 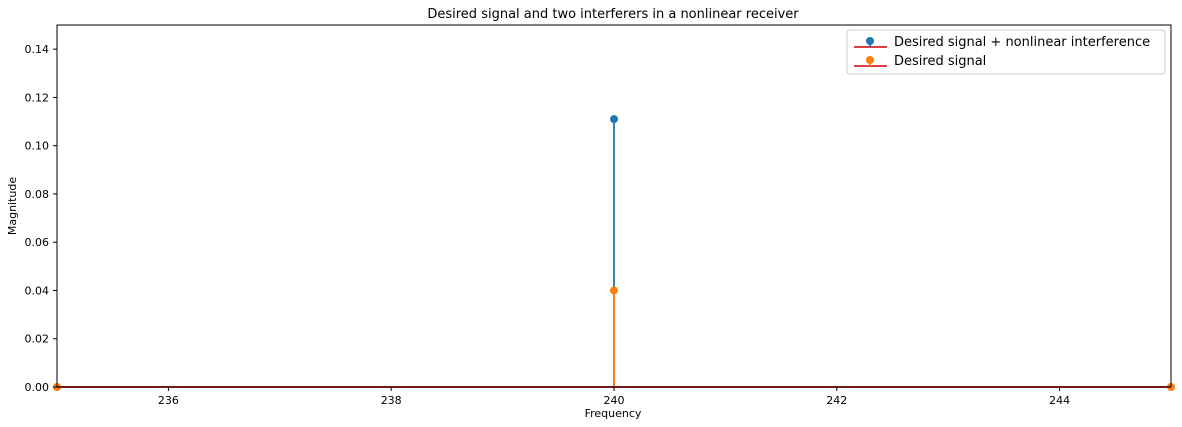 I want to click on legend-label: Desired signal, so click(x=940, y=61).